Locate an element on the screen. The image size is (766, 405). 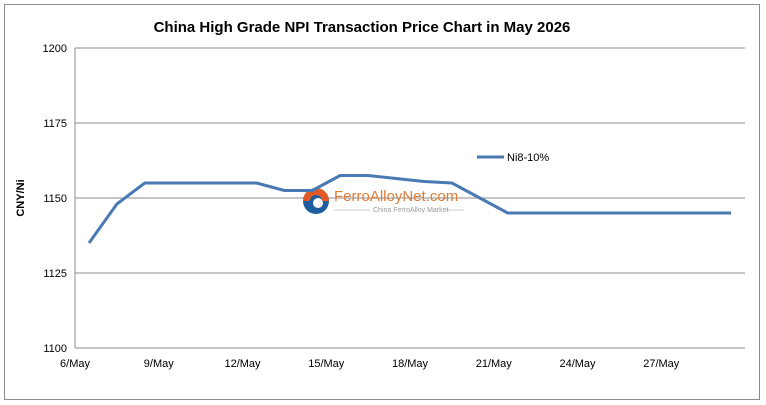
x-tick-label: 18/May is located at coordinates (410, 364).